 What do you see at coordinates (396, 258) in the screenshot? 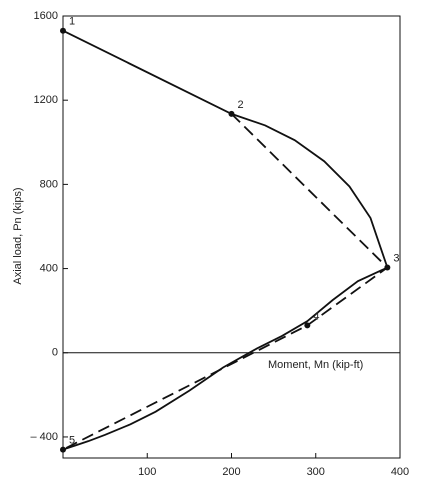
I see `point-label: 3` at bounding box center [396, 258].